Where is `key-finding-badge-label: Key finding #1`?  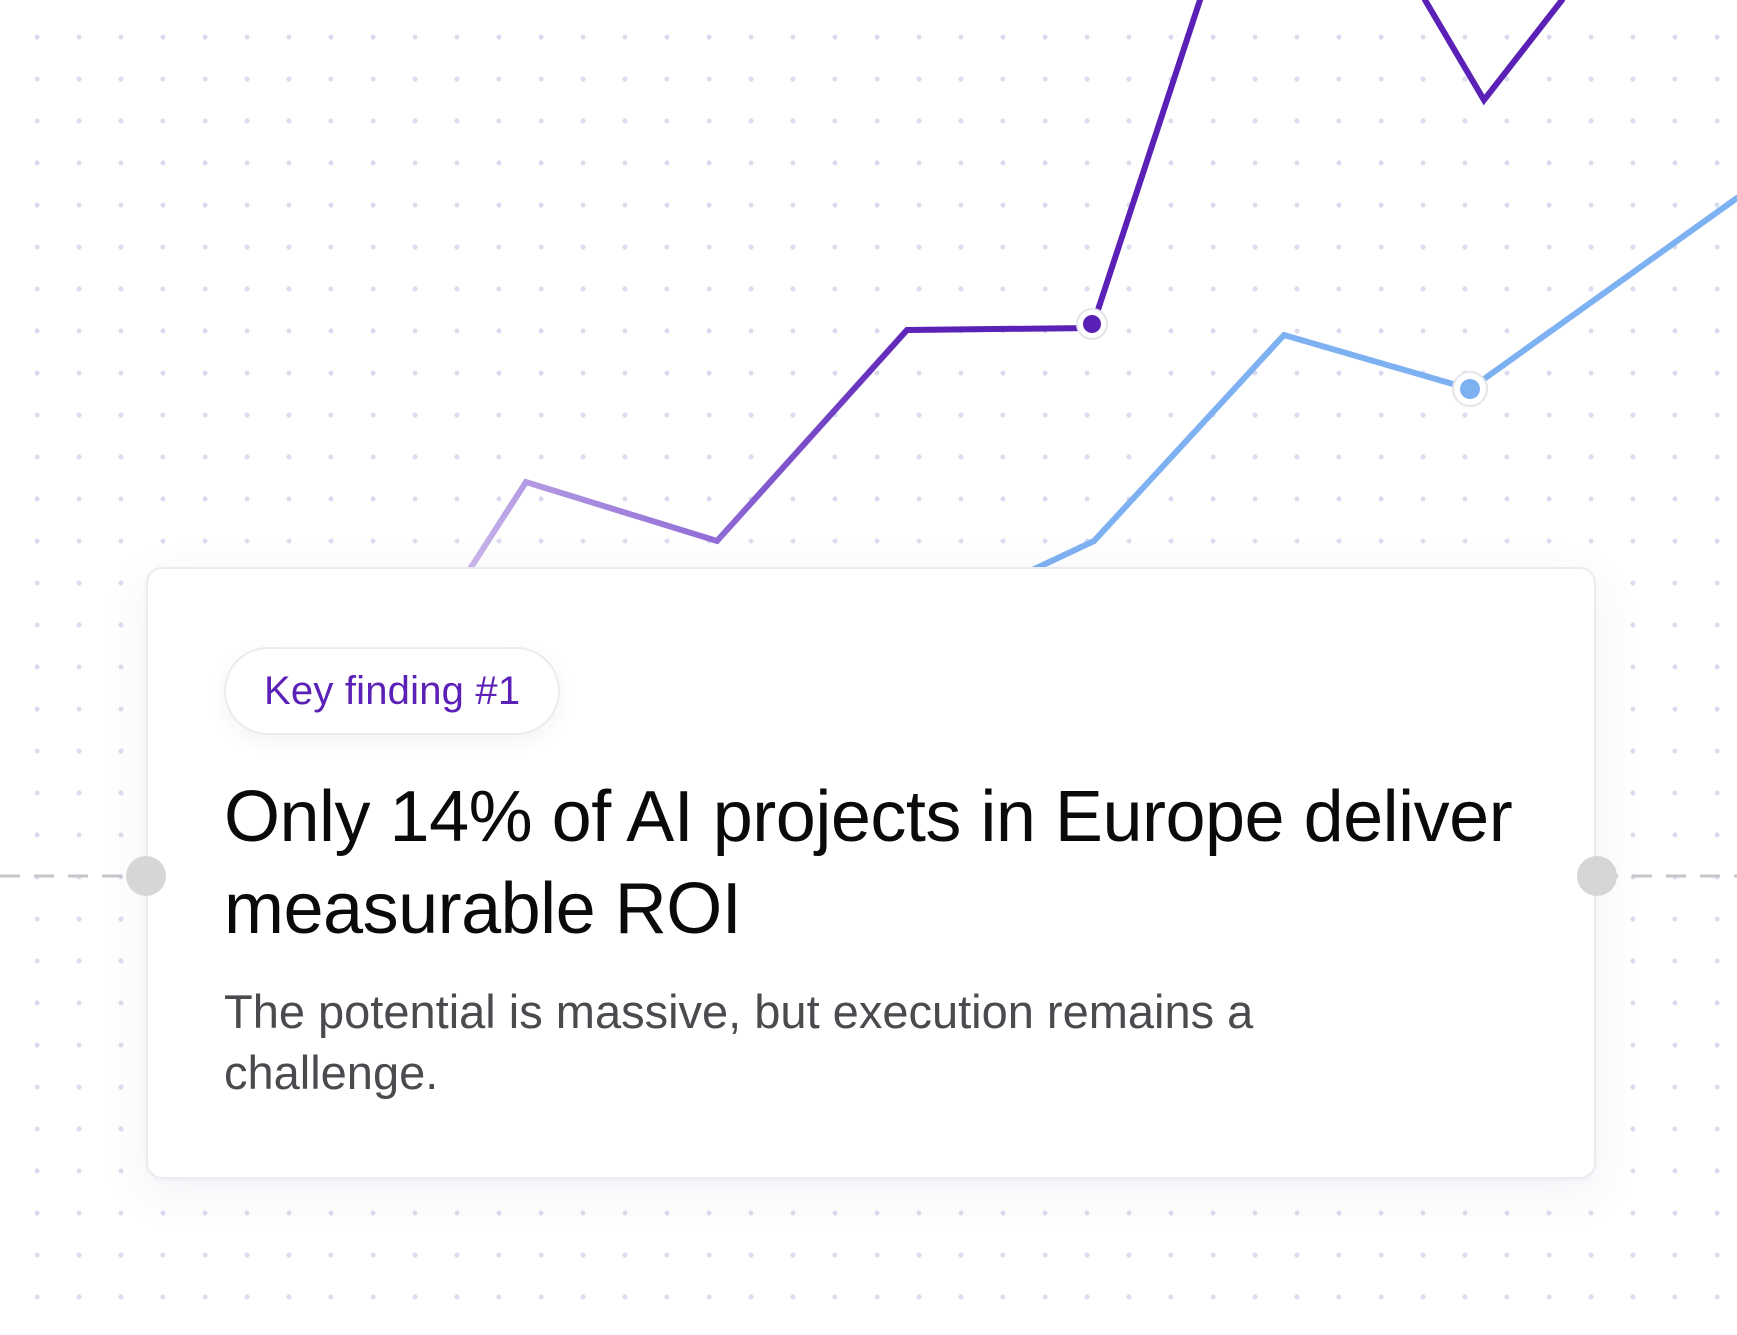
key-finding-badge-label: Key finding #1 is located at coordinates (392, 690).